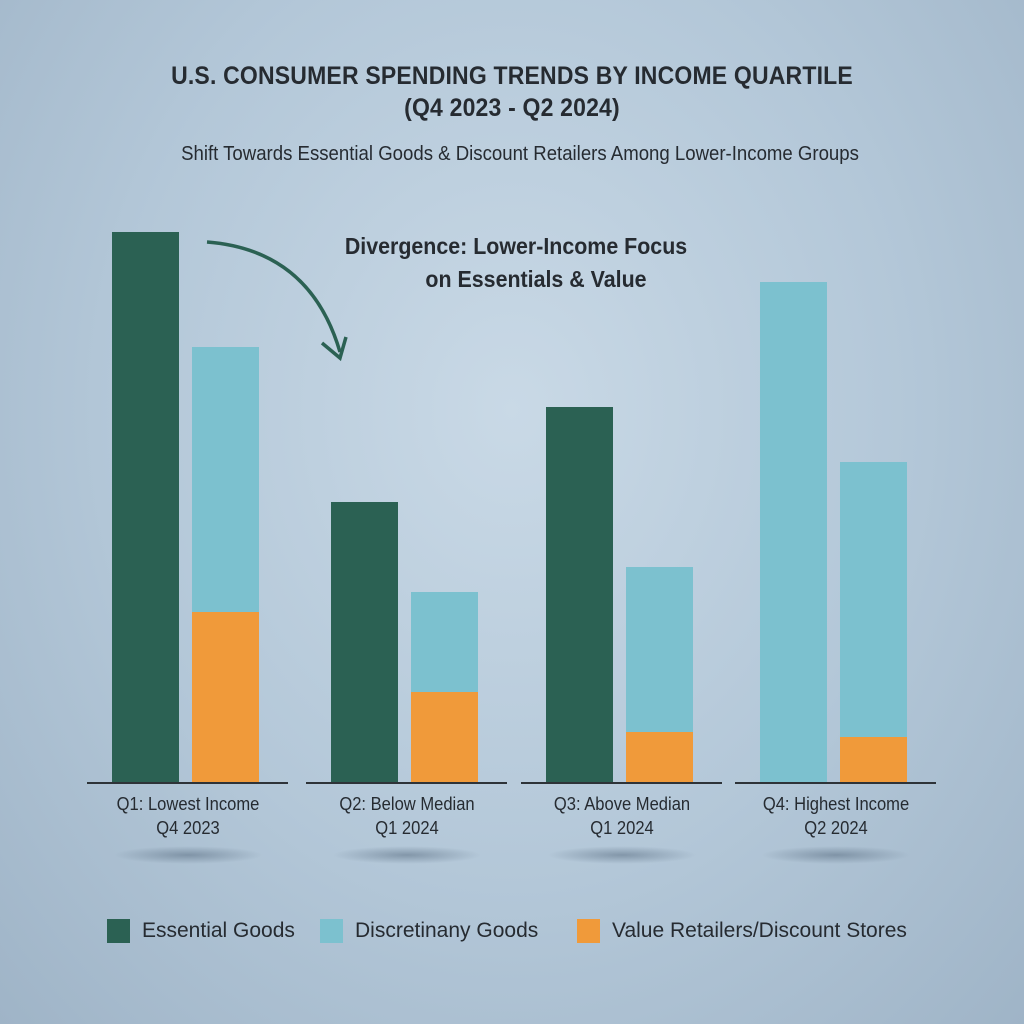 The image size is (1024, 1024). Describe the element at coordinates (274, 296) in the screenshot. I see `annotation-arrow` at that location.